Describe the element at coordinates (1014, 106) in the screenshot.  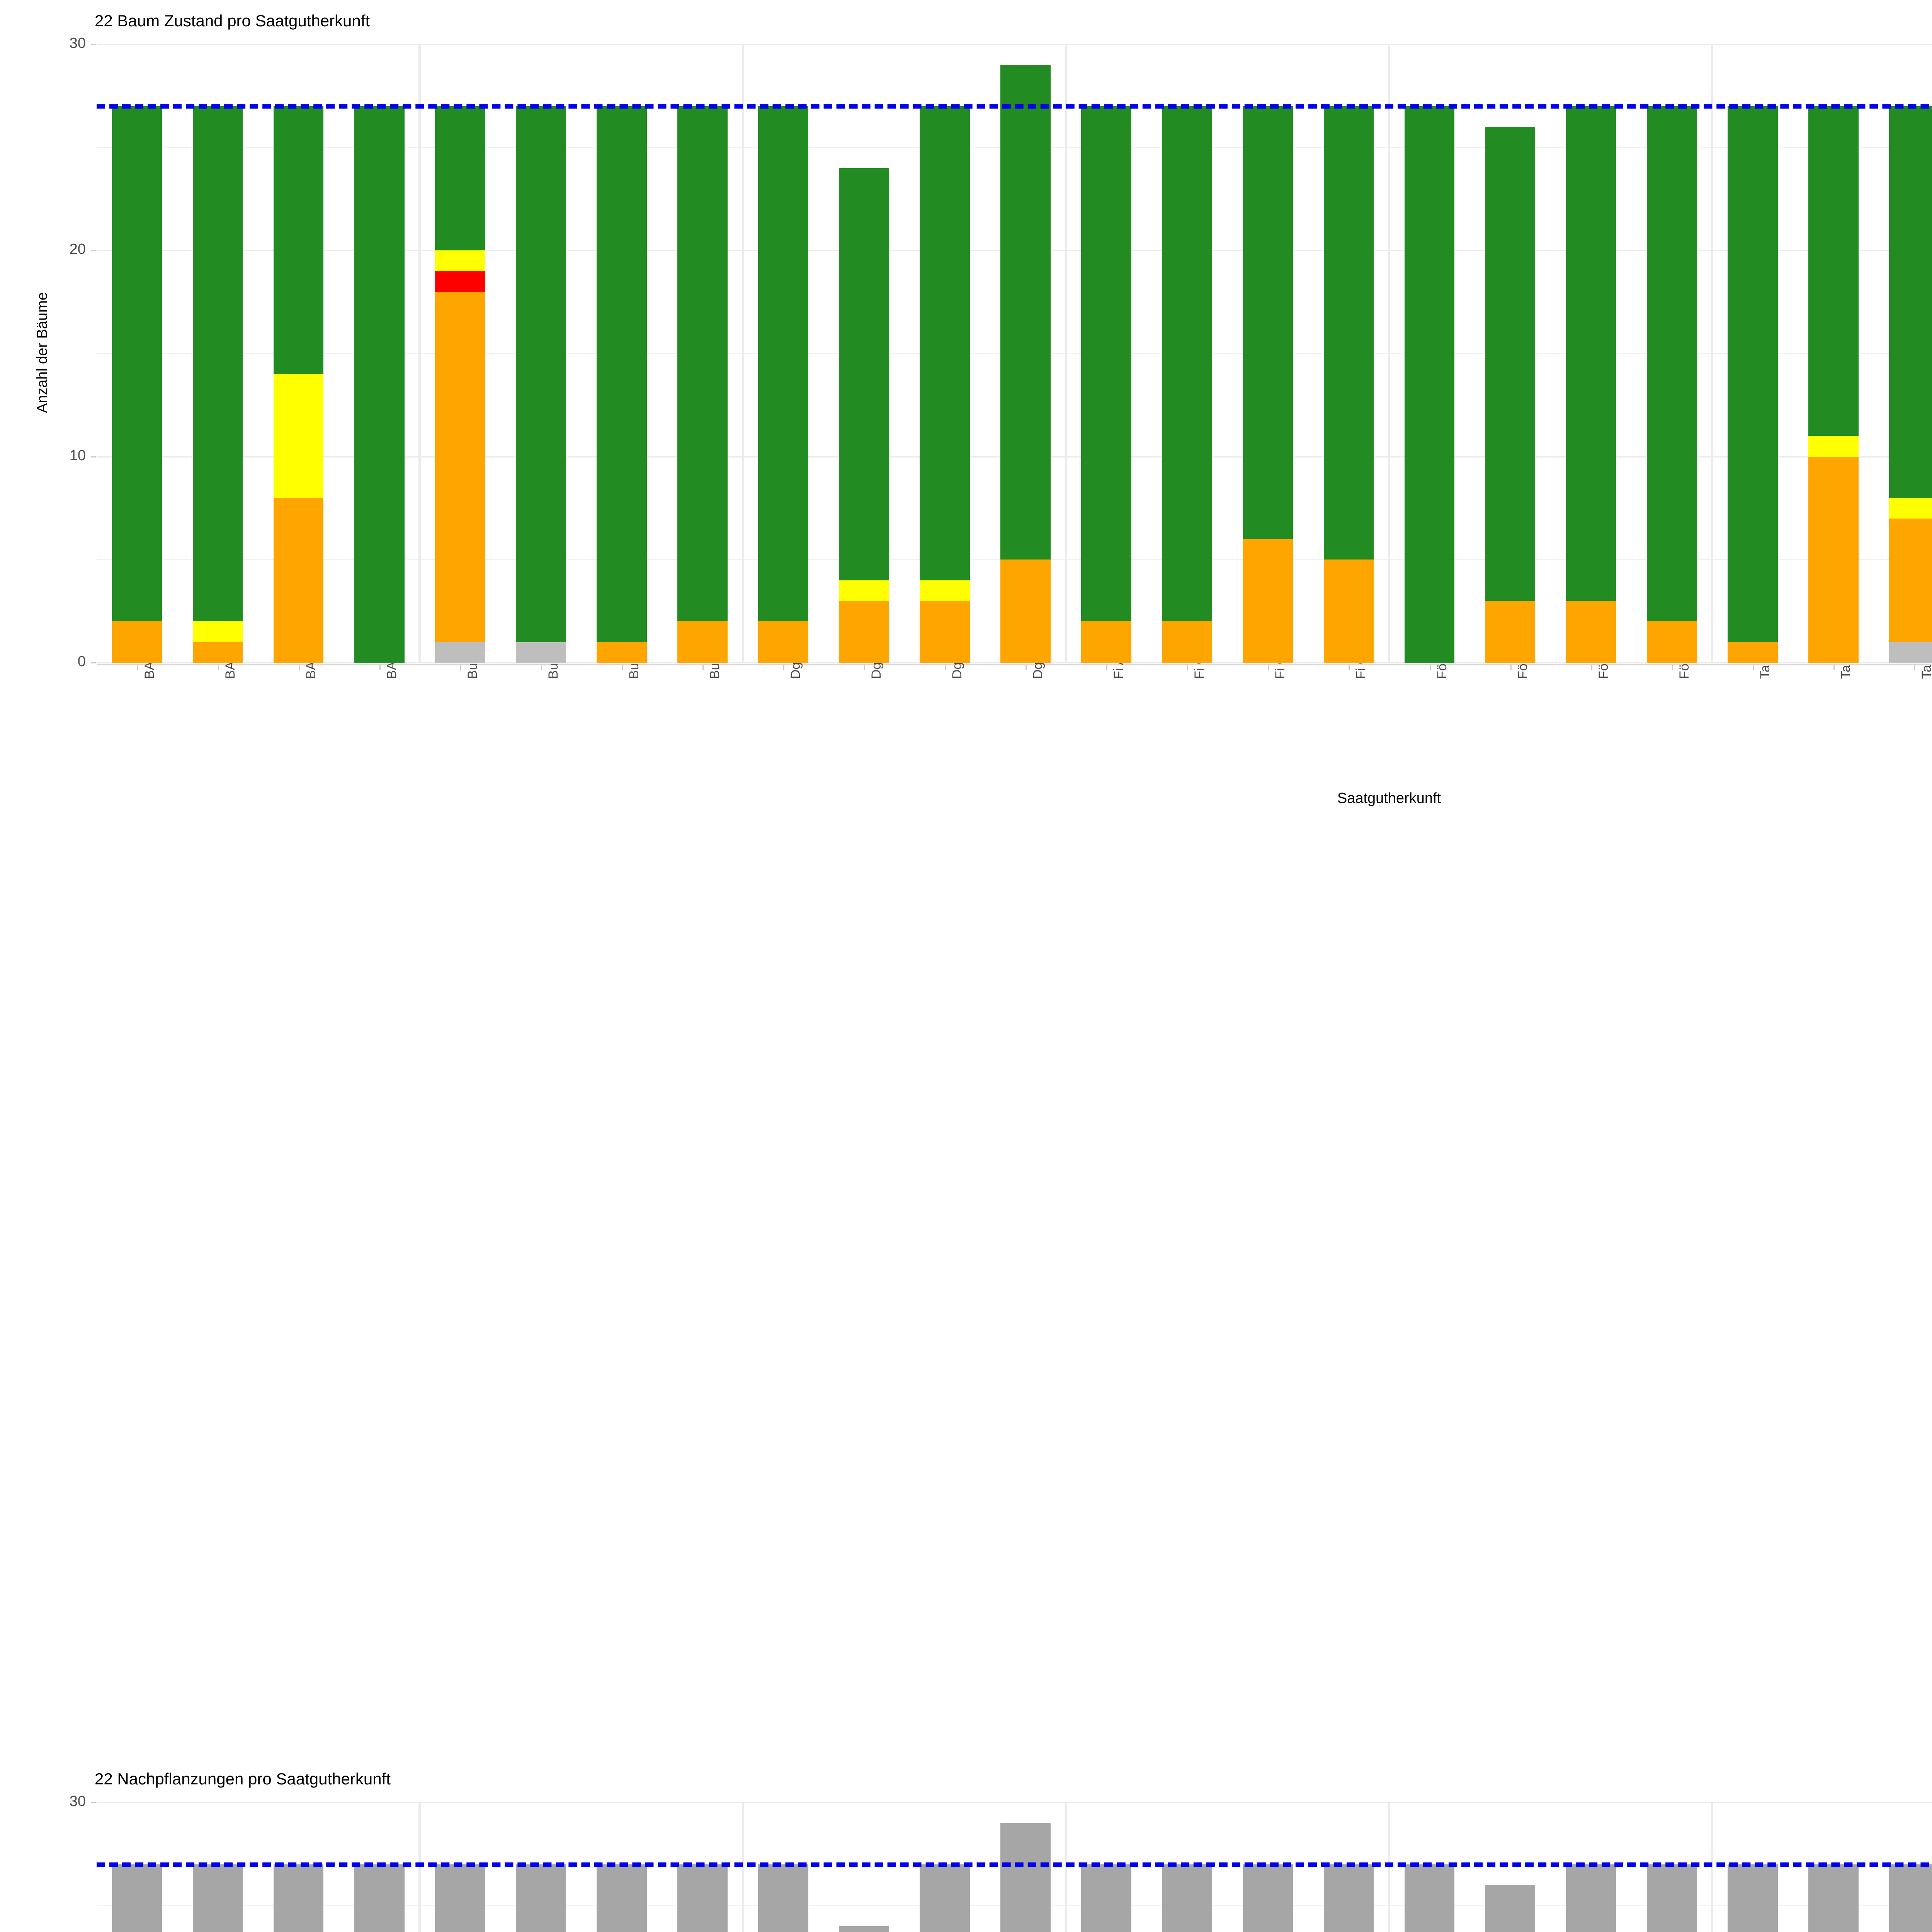
I see `reference-line` at that location.